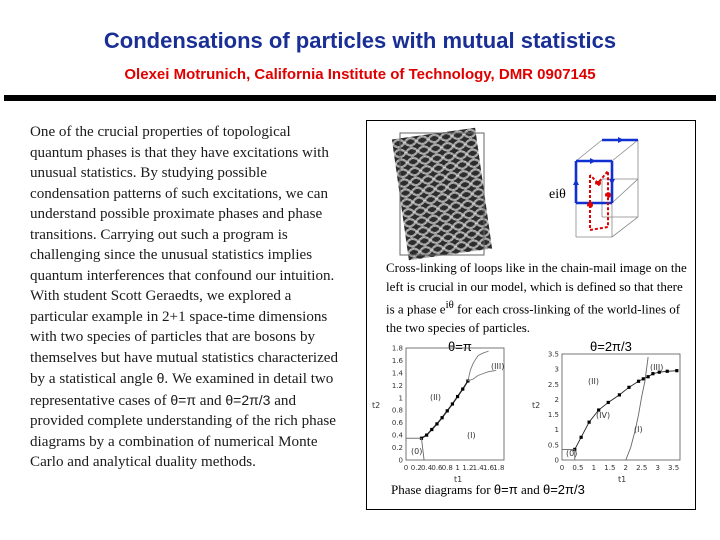  I want to click on plot2-ytick: 3, so click(557, 370).